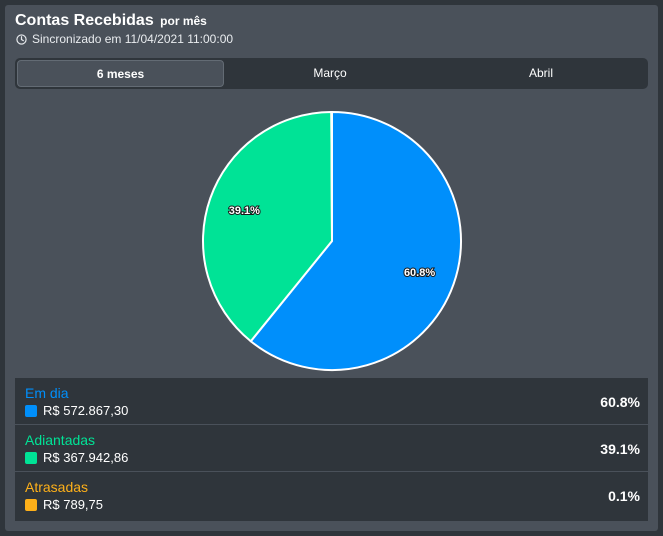 This screenshot has height=536, width=663. Describe the element at coordinates (60, 440) in the screenshot. I see `legend-name: Adiantadas` at that location.